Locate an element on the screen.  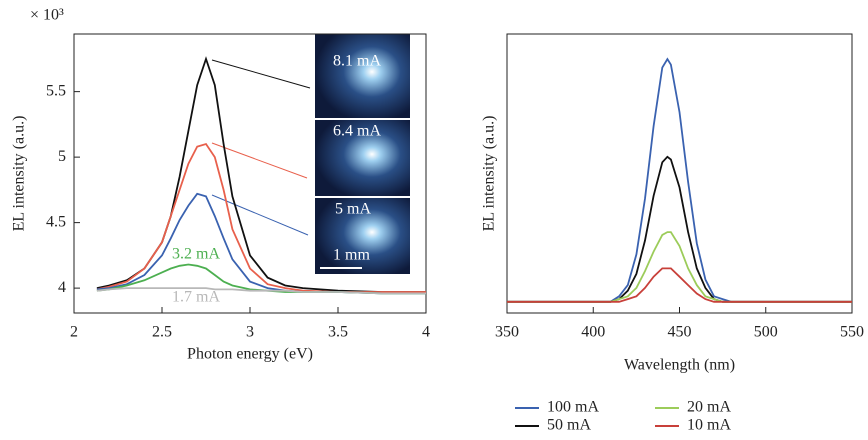
legend-label: 10 mA is located at coordinates (709, 425).